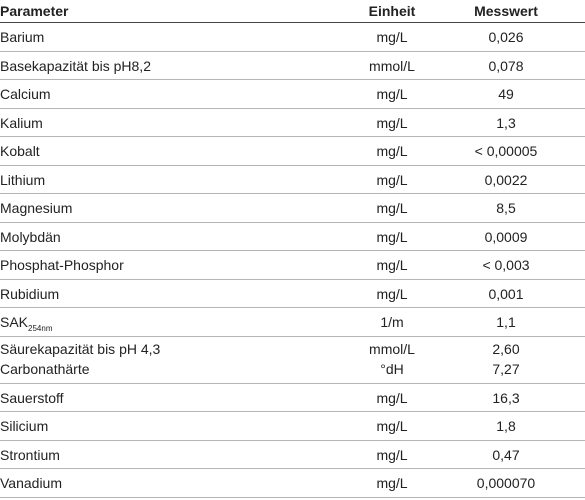 The image size is (585, 500). Describe the element at coordinates (506, 348) in the screenshot. I see `value-cell: 2,60` at that location.